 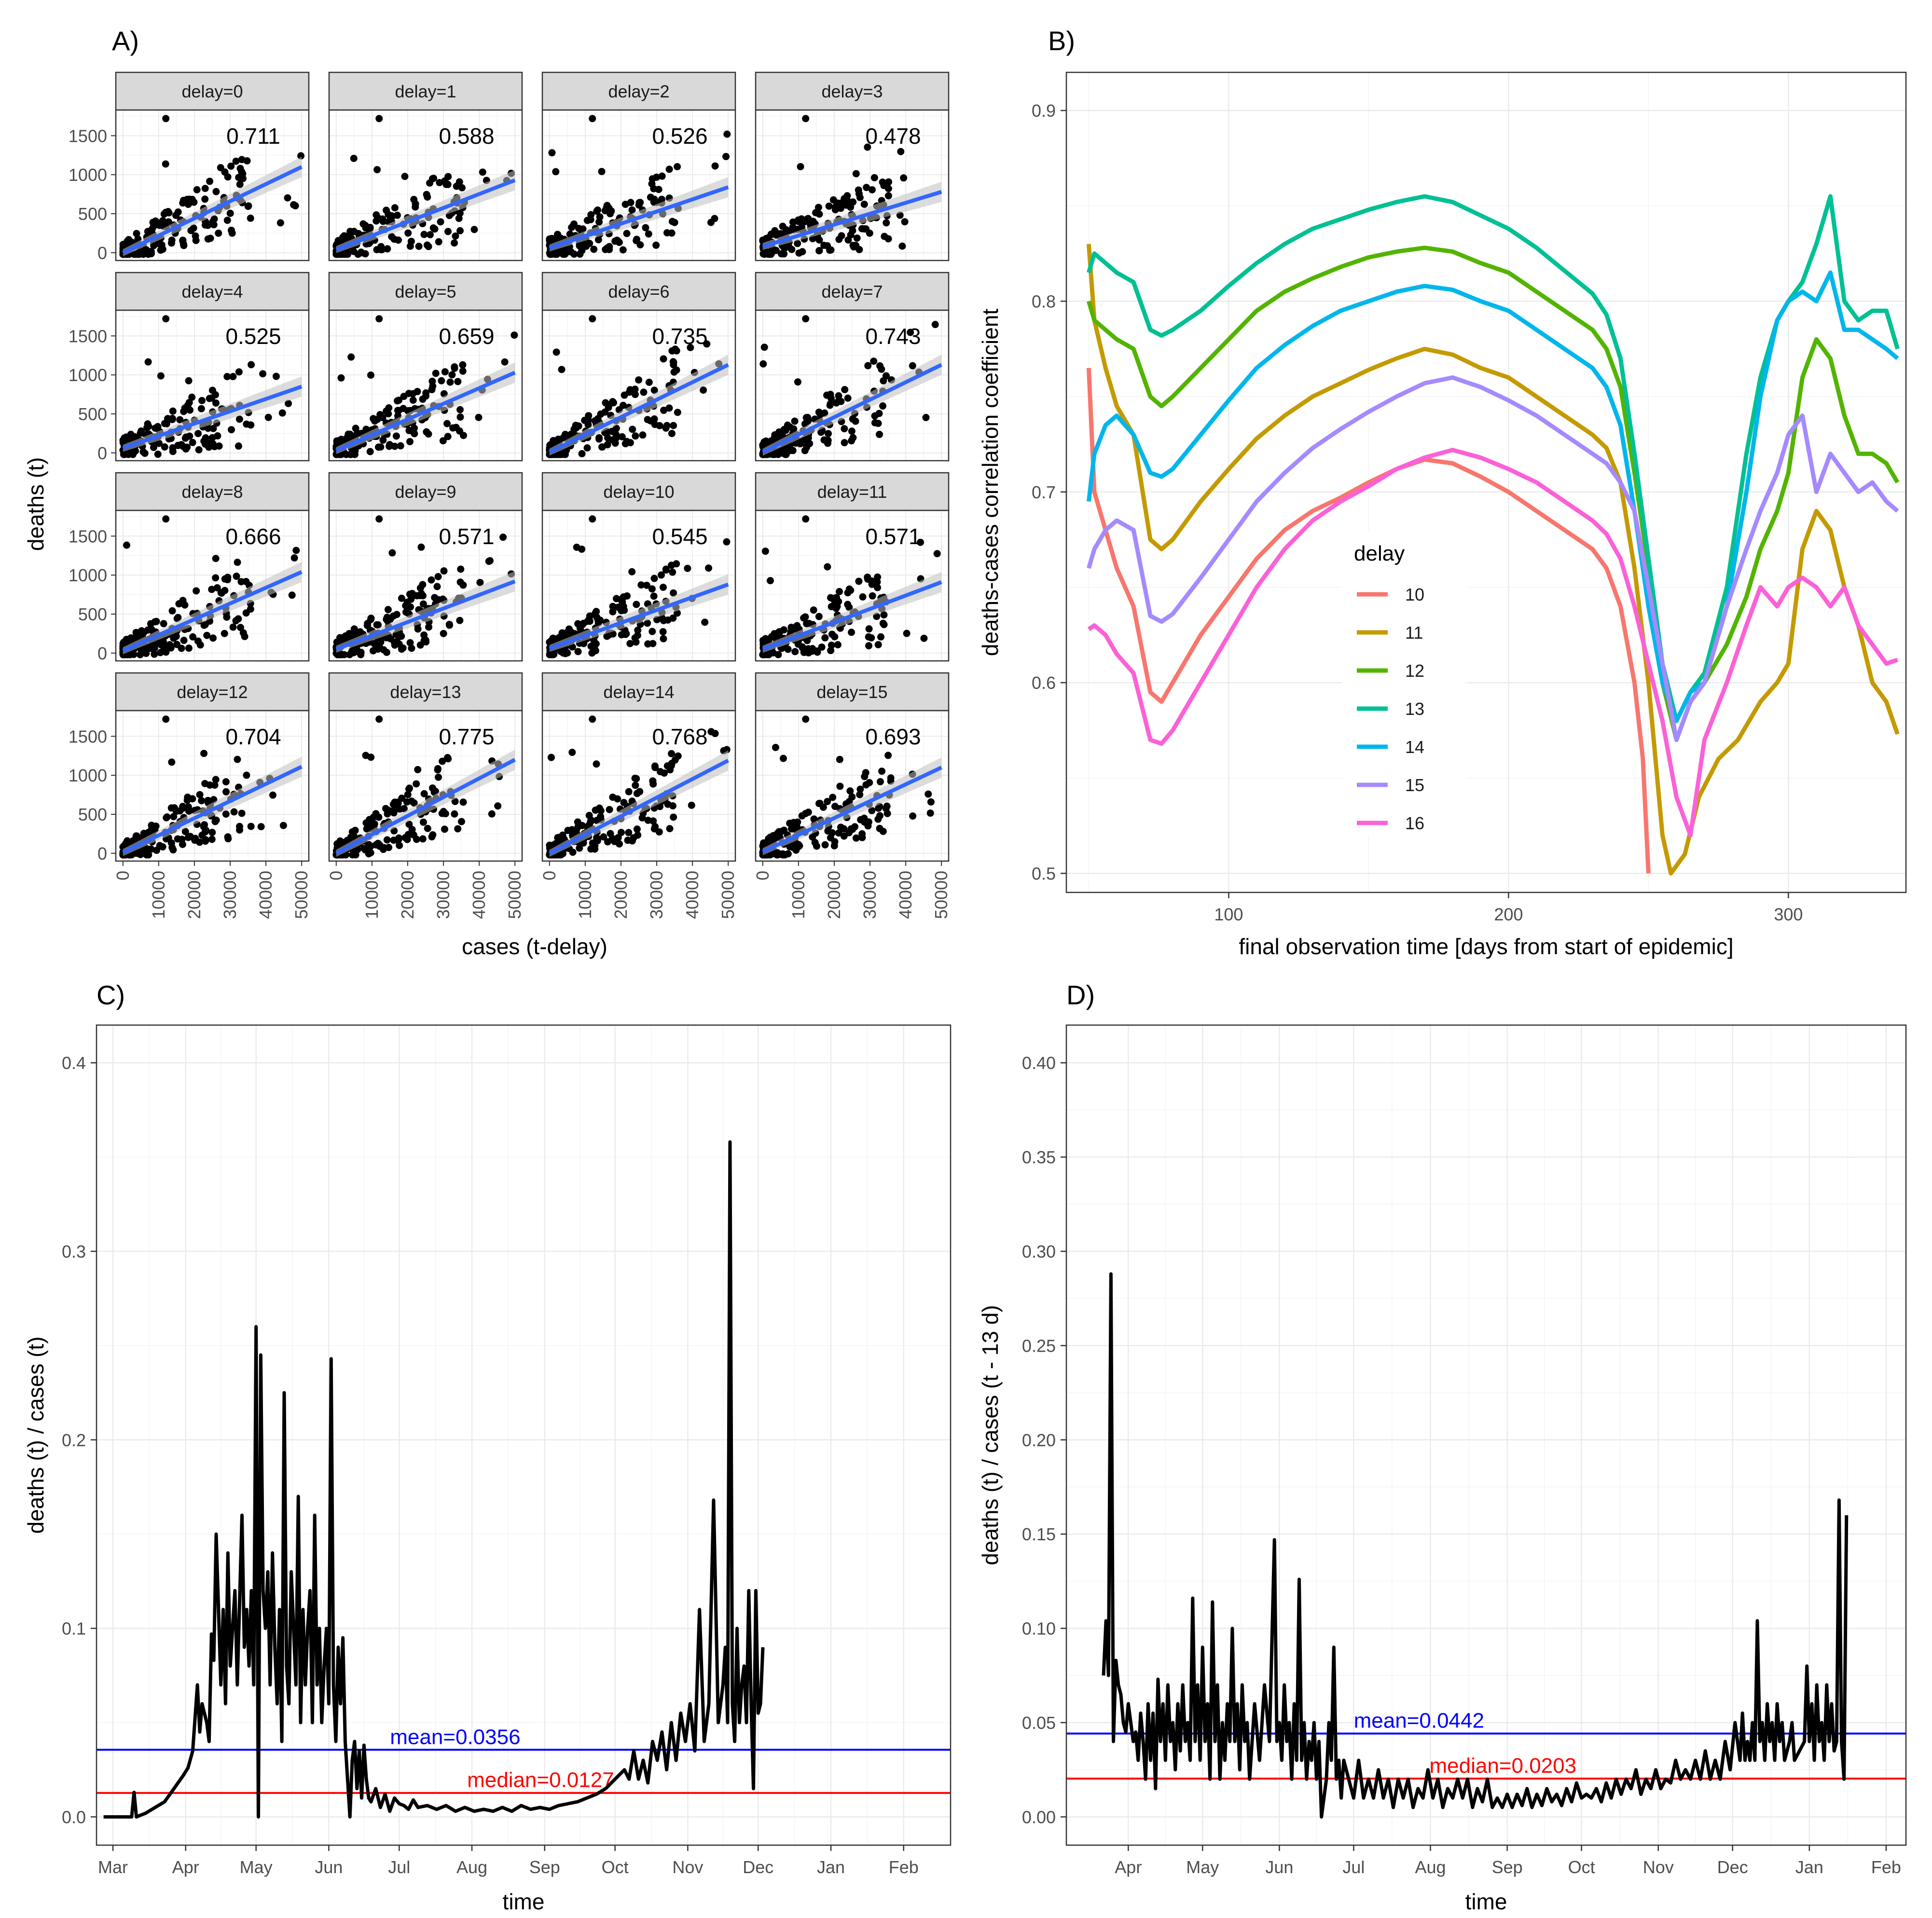 I want to click on correlation-label: 0.666, so click(x=253, y=536).